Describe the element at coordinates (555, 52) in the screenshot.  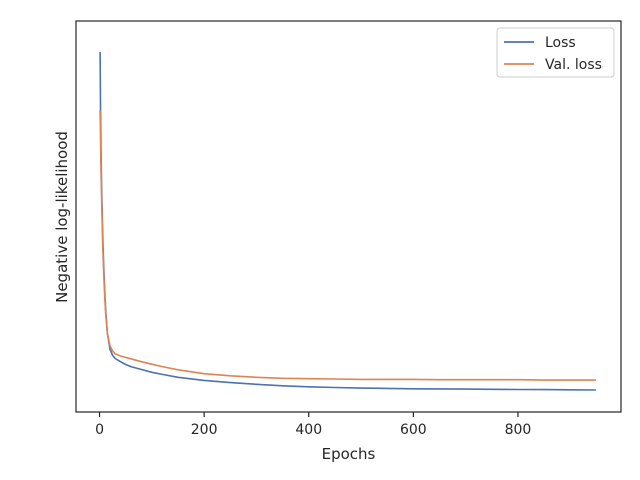
I see `legend: Loss Val. loss` at that location.